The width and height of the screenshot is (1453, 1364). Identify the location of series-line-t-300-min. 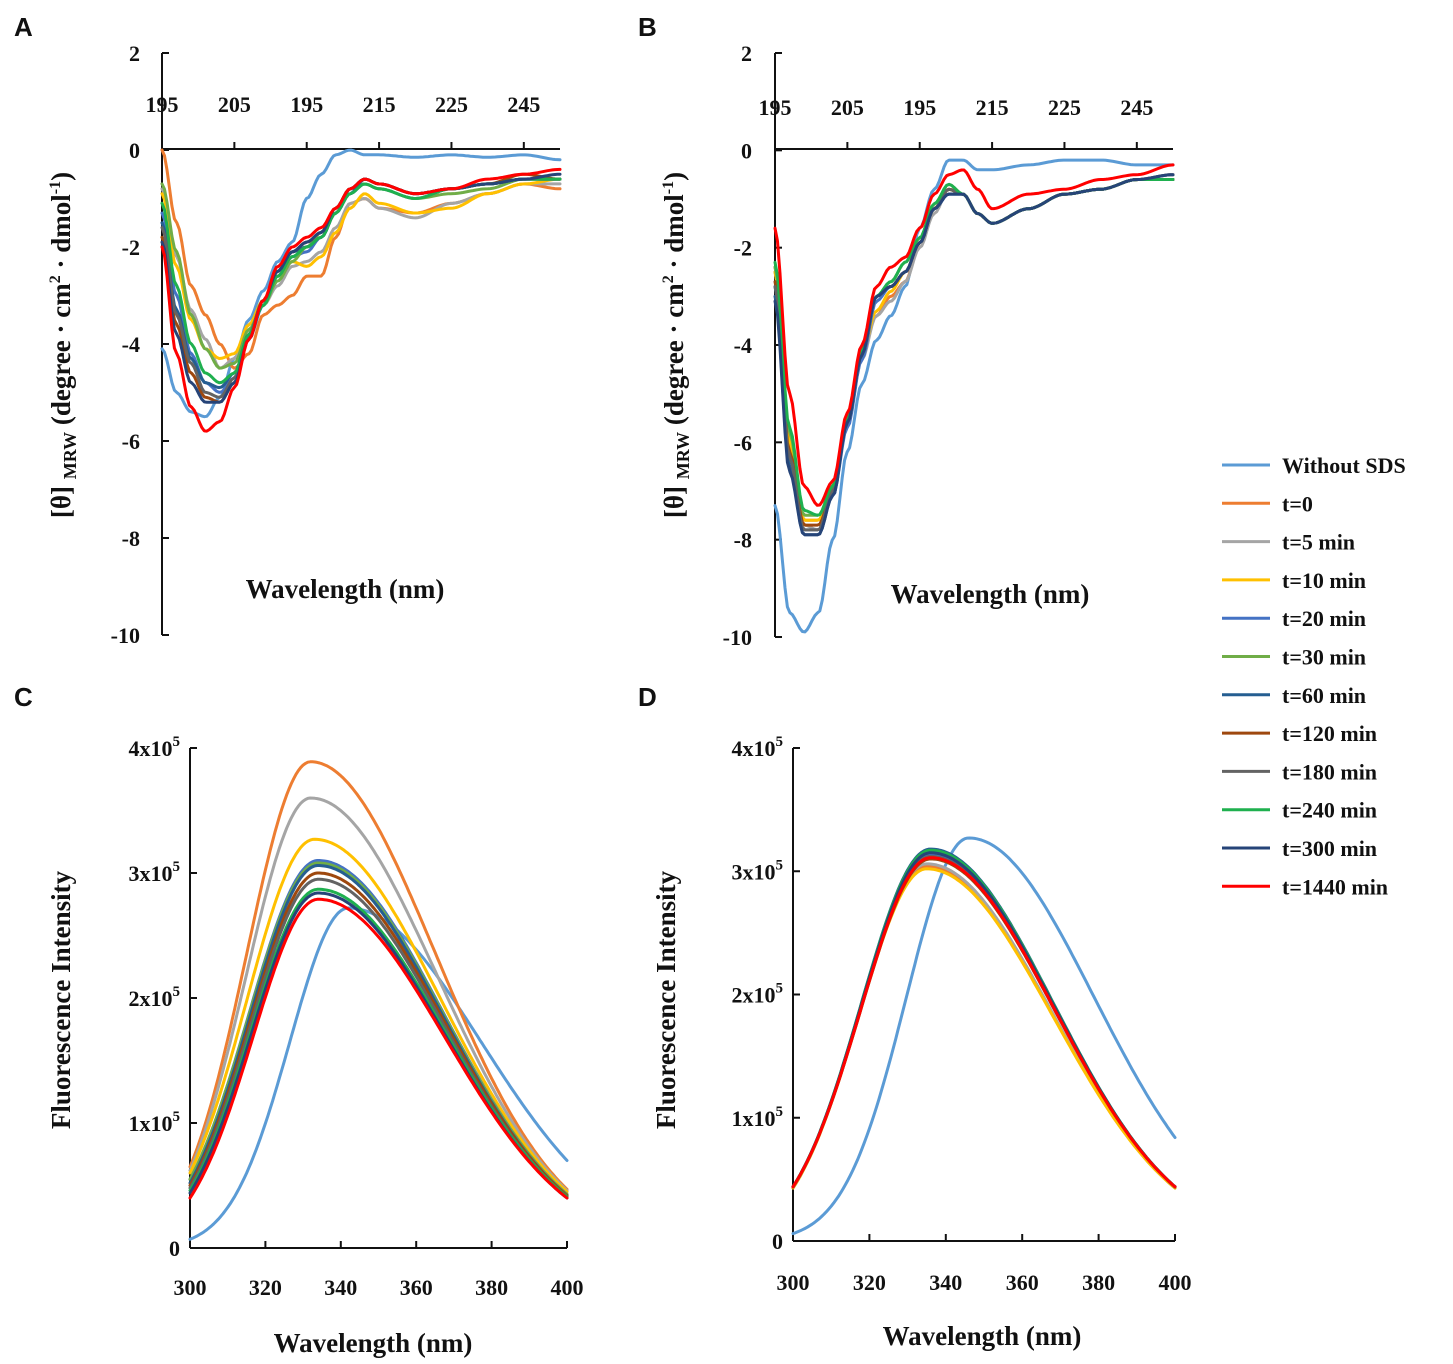
(974, 355).